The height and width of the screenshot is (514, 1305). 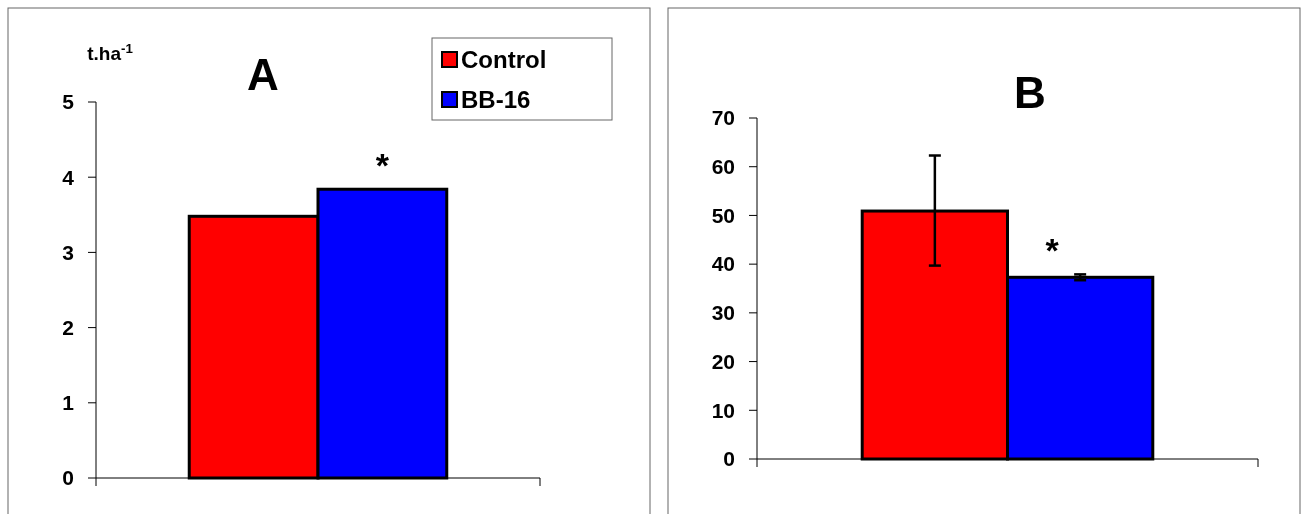 What do you see at coordinates (723, 167) in the screenshot?
I see `y-tick-label: 60` at bounding box center [723, 167].